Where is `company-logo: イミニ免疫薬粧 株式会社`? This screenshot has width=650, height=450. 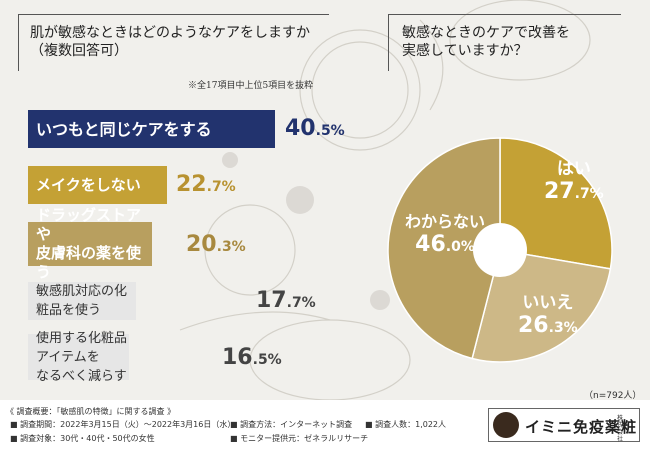
company-logo: イミニ免疫薬粧 株式会社 is located at coordinates (564, 425).